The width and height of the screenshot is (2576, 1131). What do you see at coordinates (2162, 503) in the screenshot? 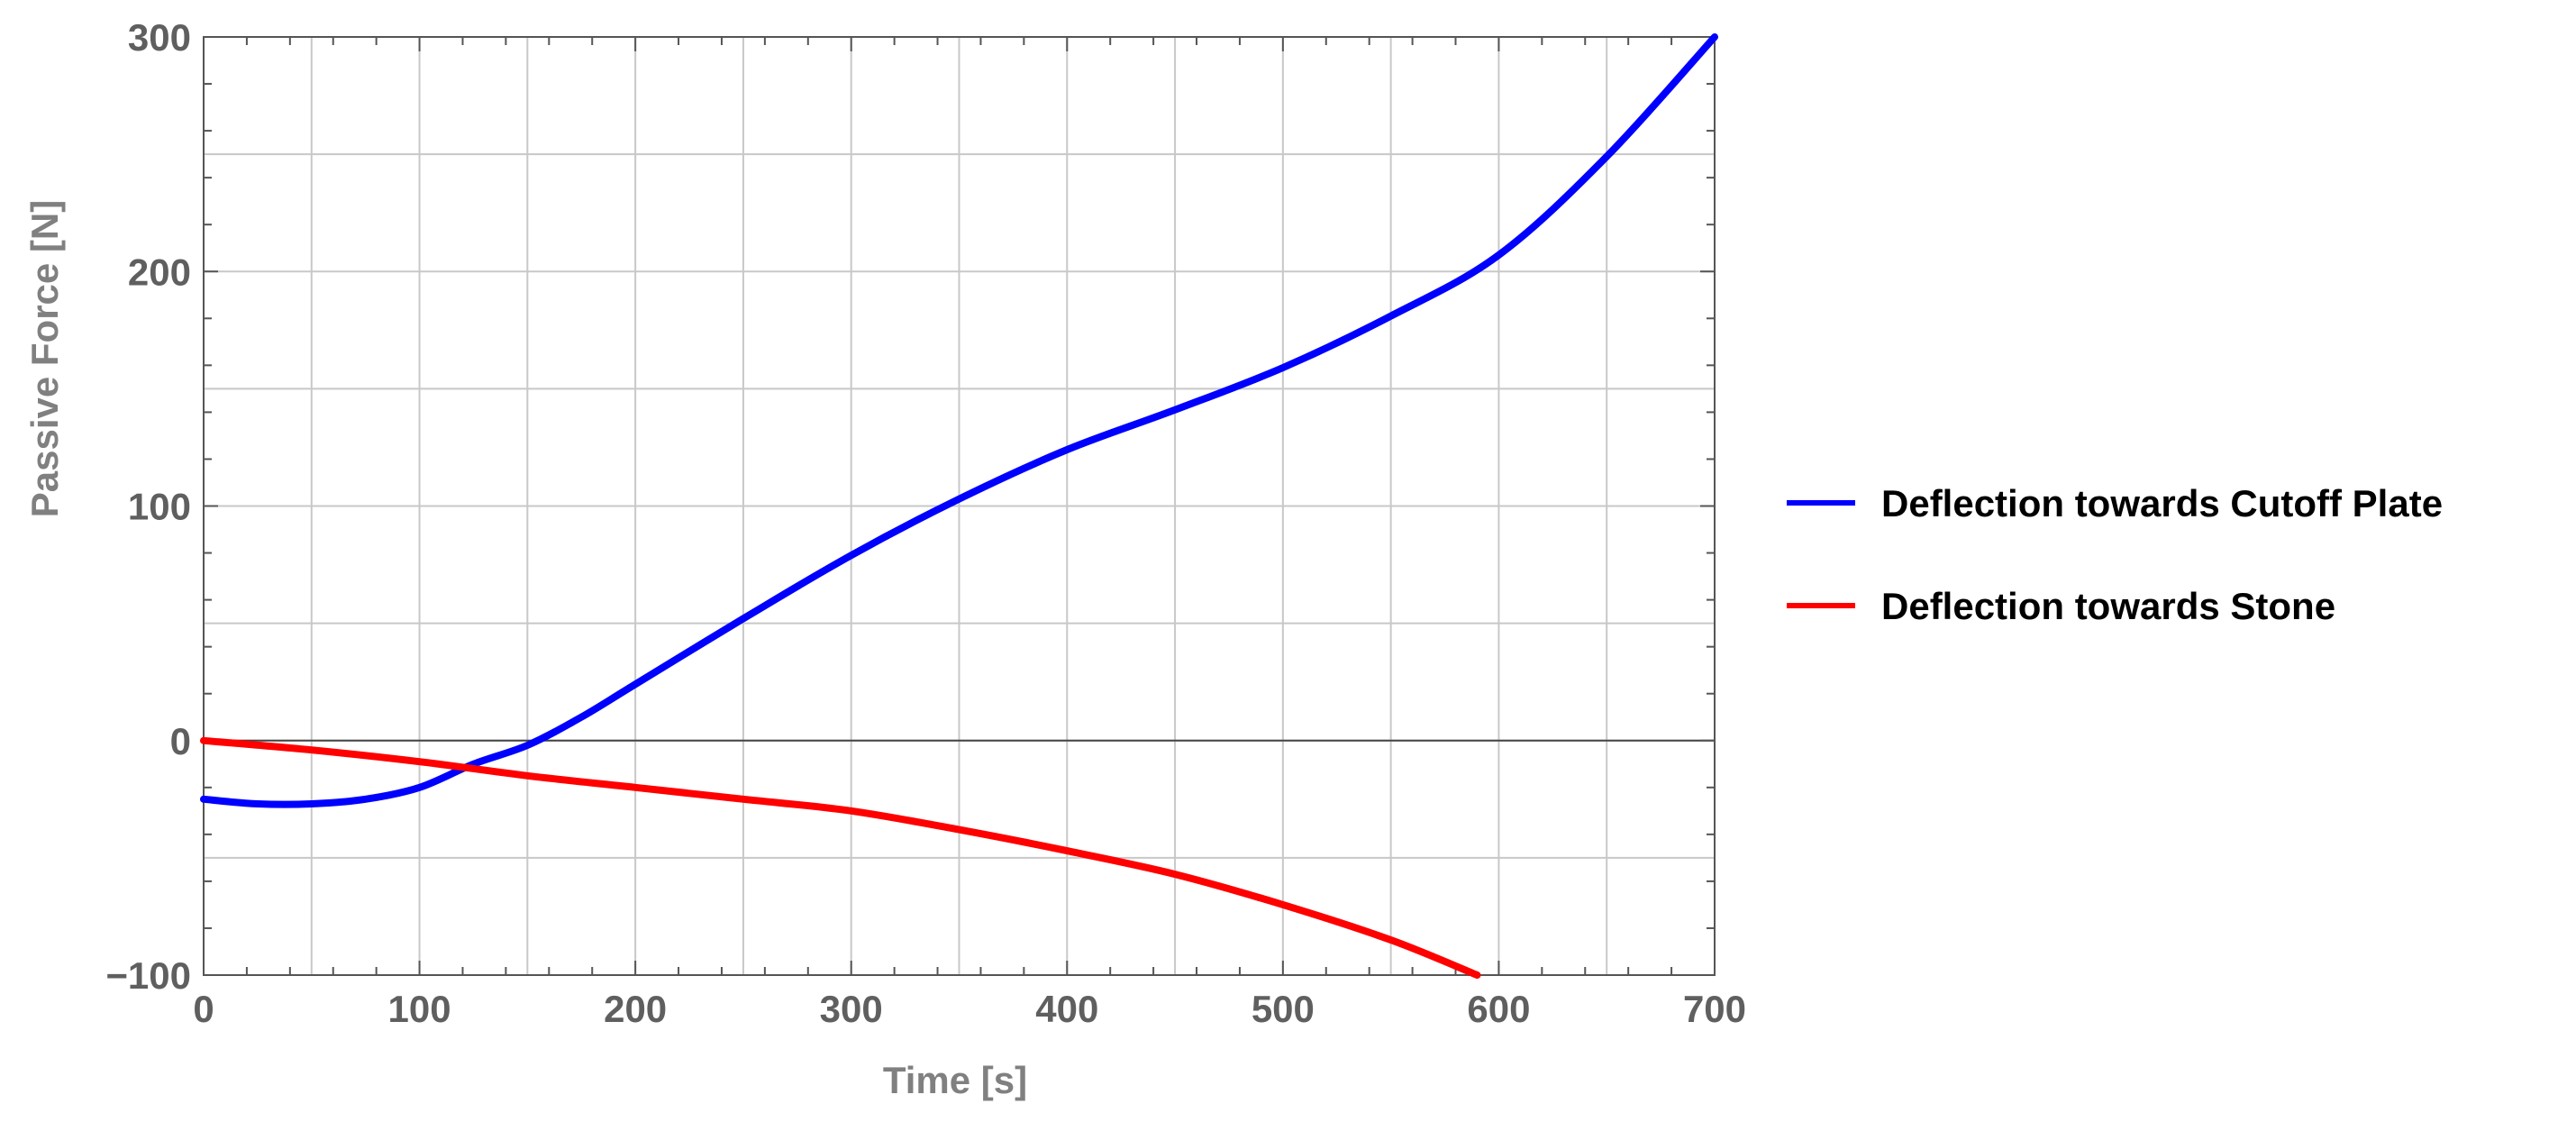
I see `legend-label: Deflection towards Cutoff Plate` at bounding box center [2162, 503].